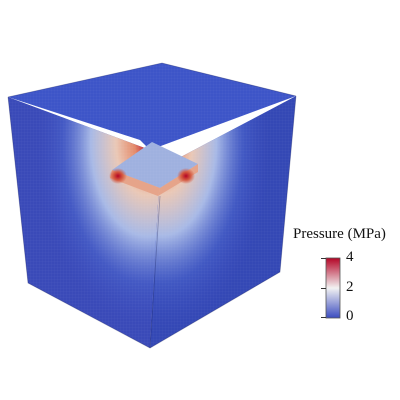  I want to click on tick-label-mid: 2, so click(350, 287).